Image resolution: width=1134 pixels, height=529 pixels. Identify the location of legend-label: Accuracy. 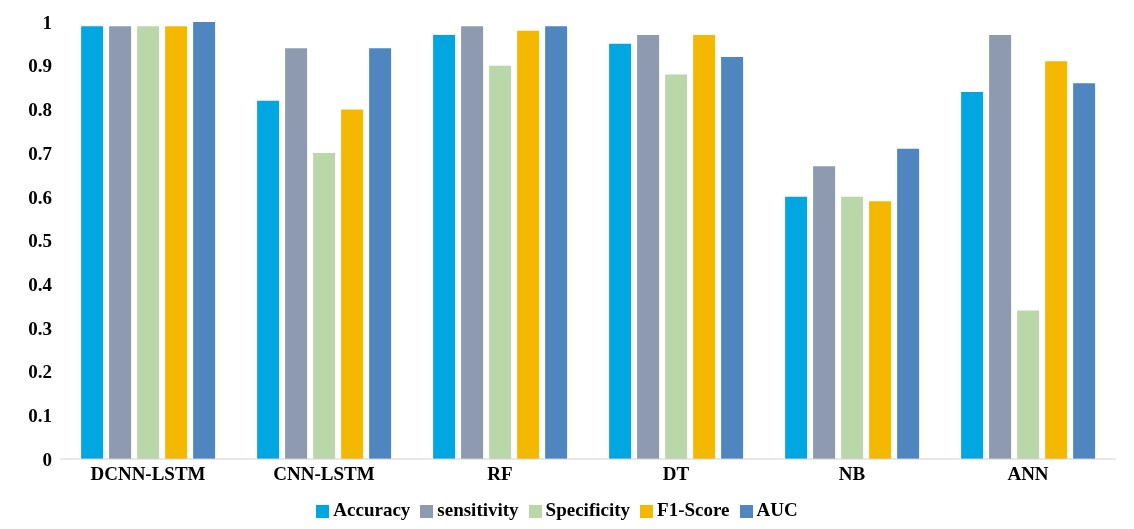
(372, 509).